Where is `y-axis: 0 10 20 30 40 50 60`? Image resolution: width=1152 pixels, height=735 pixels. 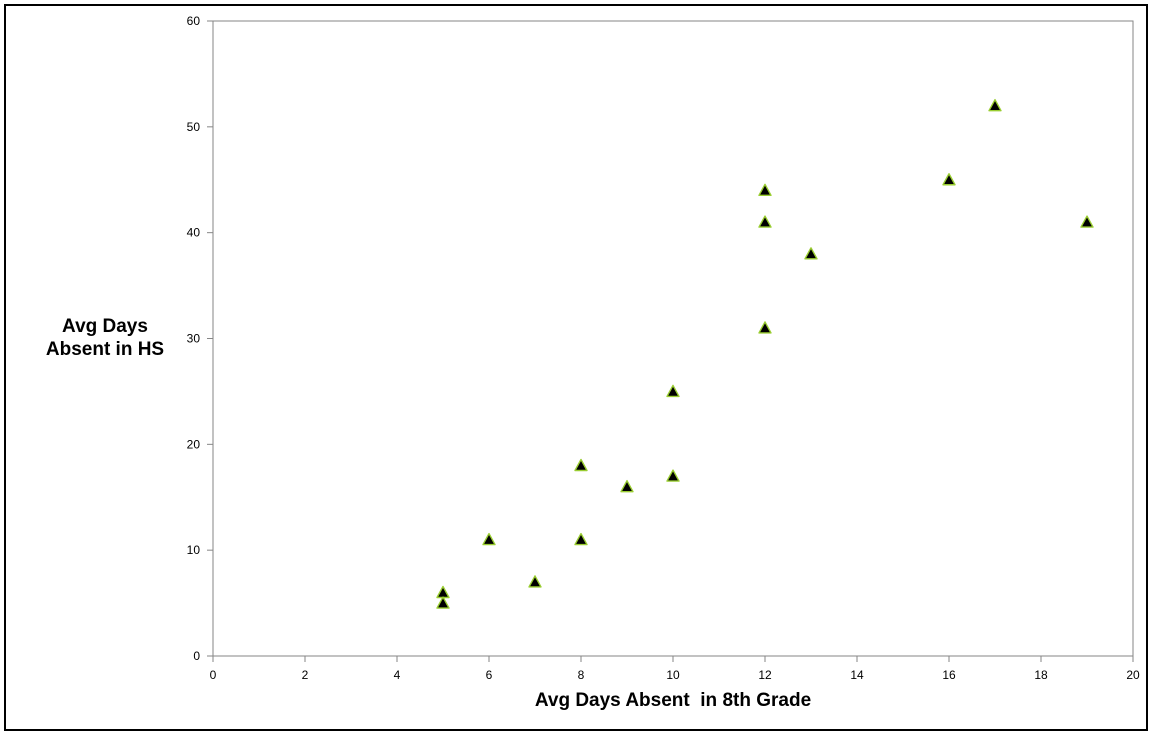 y-axis: 0 10 20 30 40 50 60 is located at coordinates (200, 338).